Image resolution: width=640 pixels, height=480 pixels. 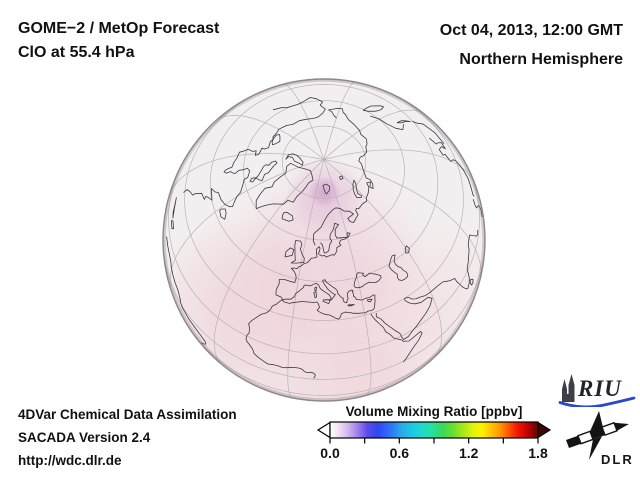 I want to click on coastline-denmark, so click(x=318, y=251).